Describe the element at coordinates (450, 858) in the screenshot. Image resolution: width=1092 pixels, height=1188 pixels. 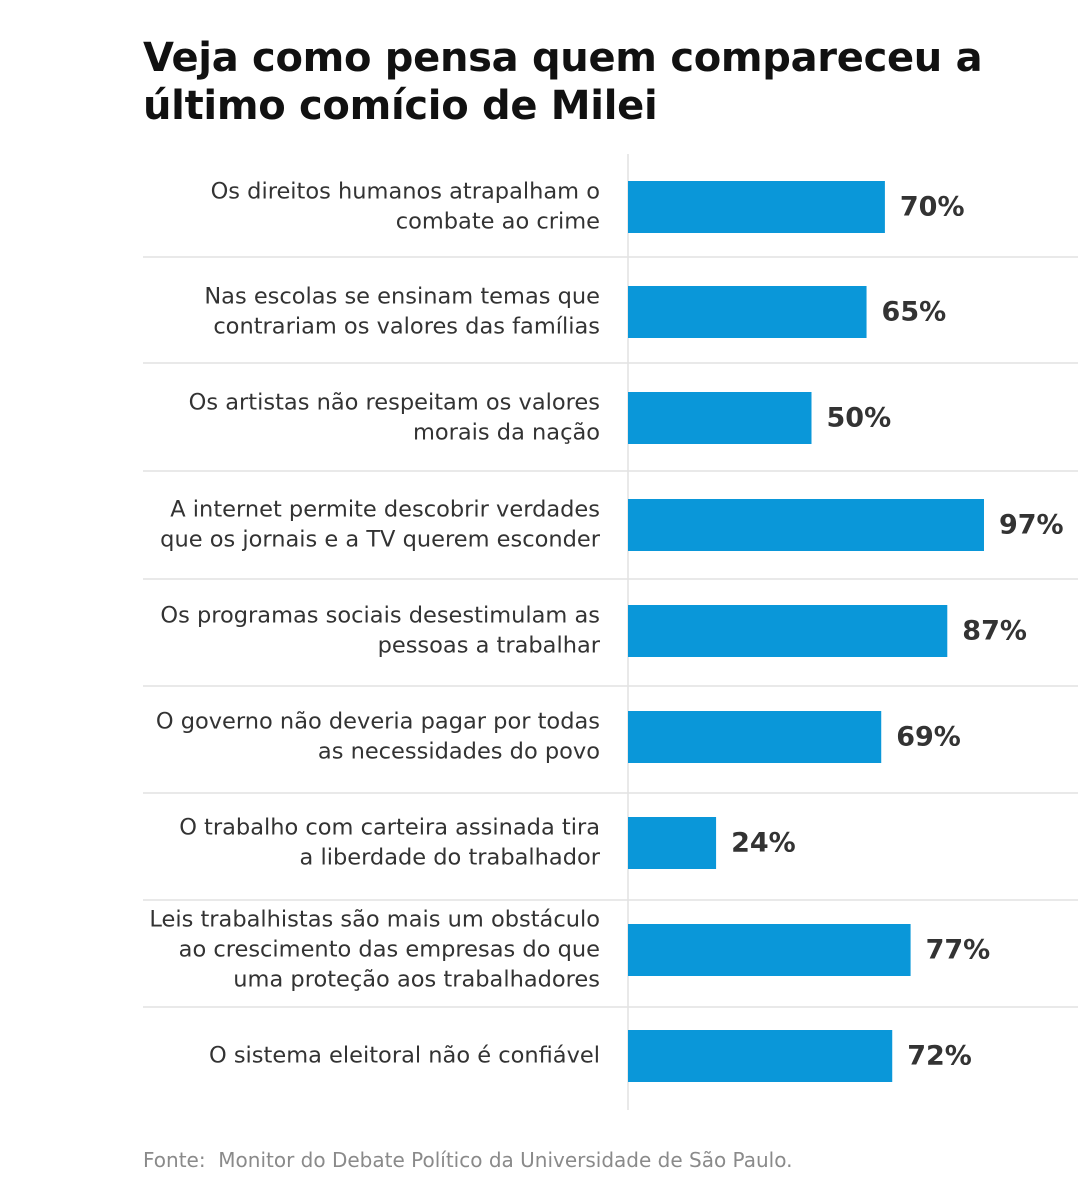
I see `category-label-line: a liberdade do trabalhador` at that location.